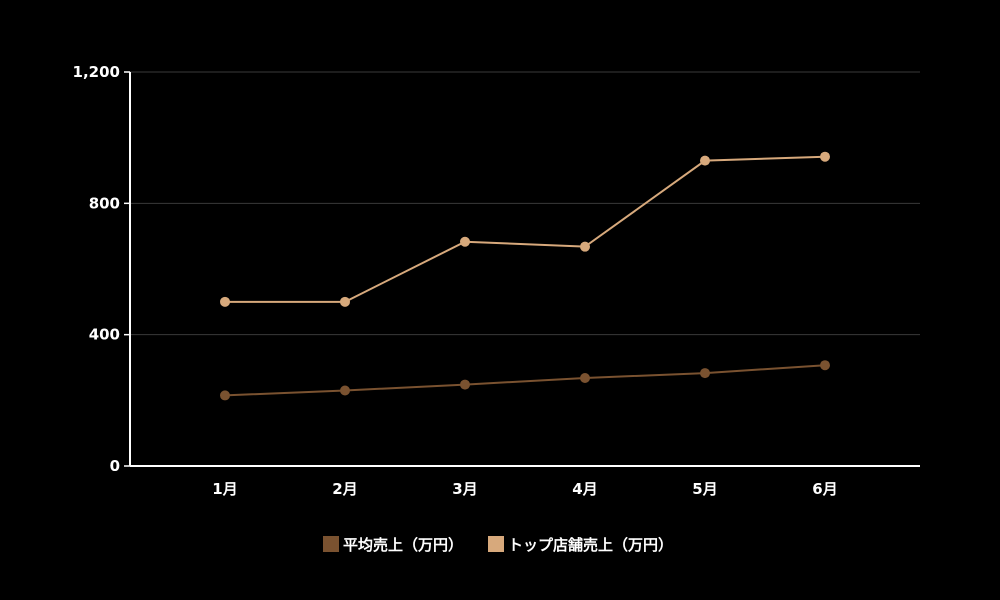 Image resolution: width=1000 pixels, height=600 pixels. What do you see at coordinates (115, 466) in the screenshot?
I see `y-tick-label: 0` at bounding box center [115, 466].